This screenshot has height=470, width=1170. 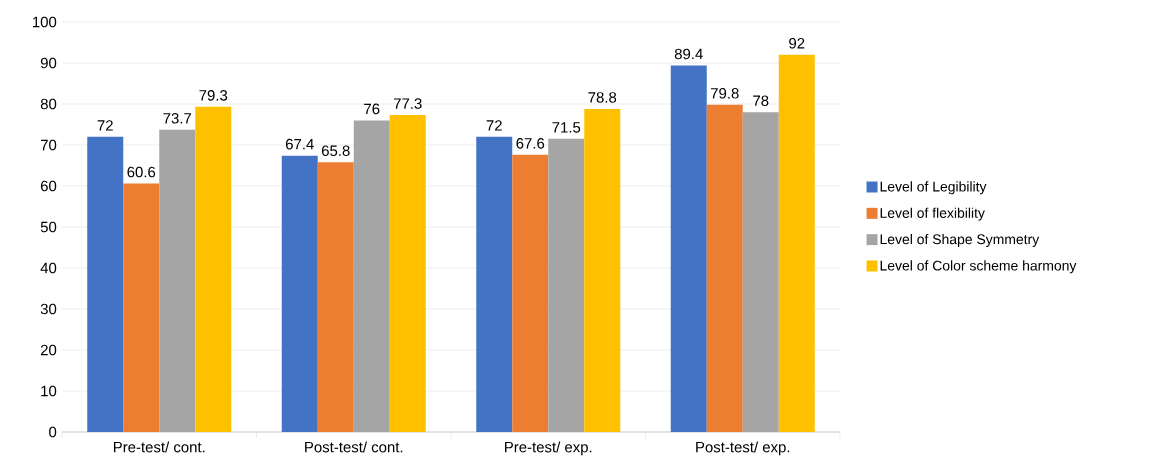 I want to click on x-tick-label: Post-test/ cont., so click(x=354, y=447).